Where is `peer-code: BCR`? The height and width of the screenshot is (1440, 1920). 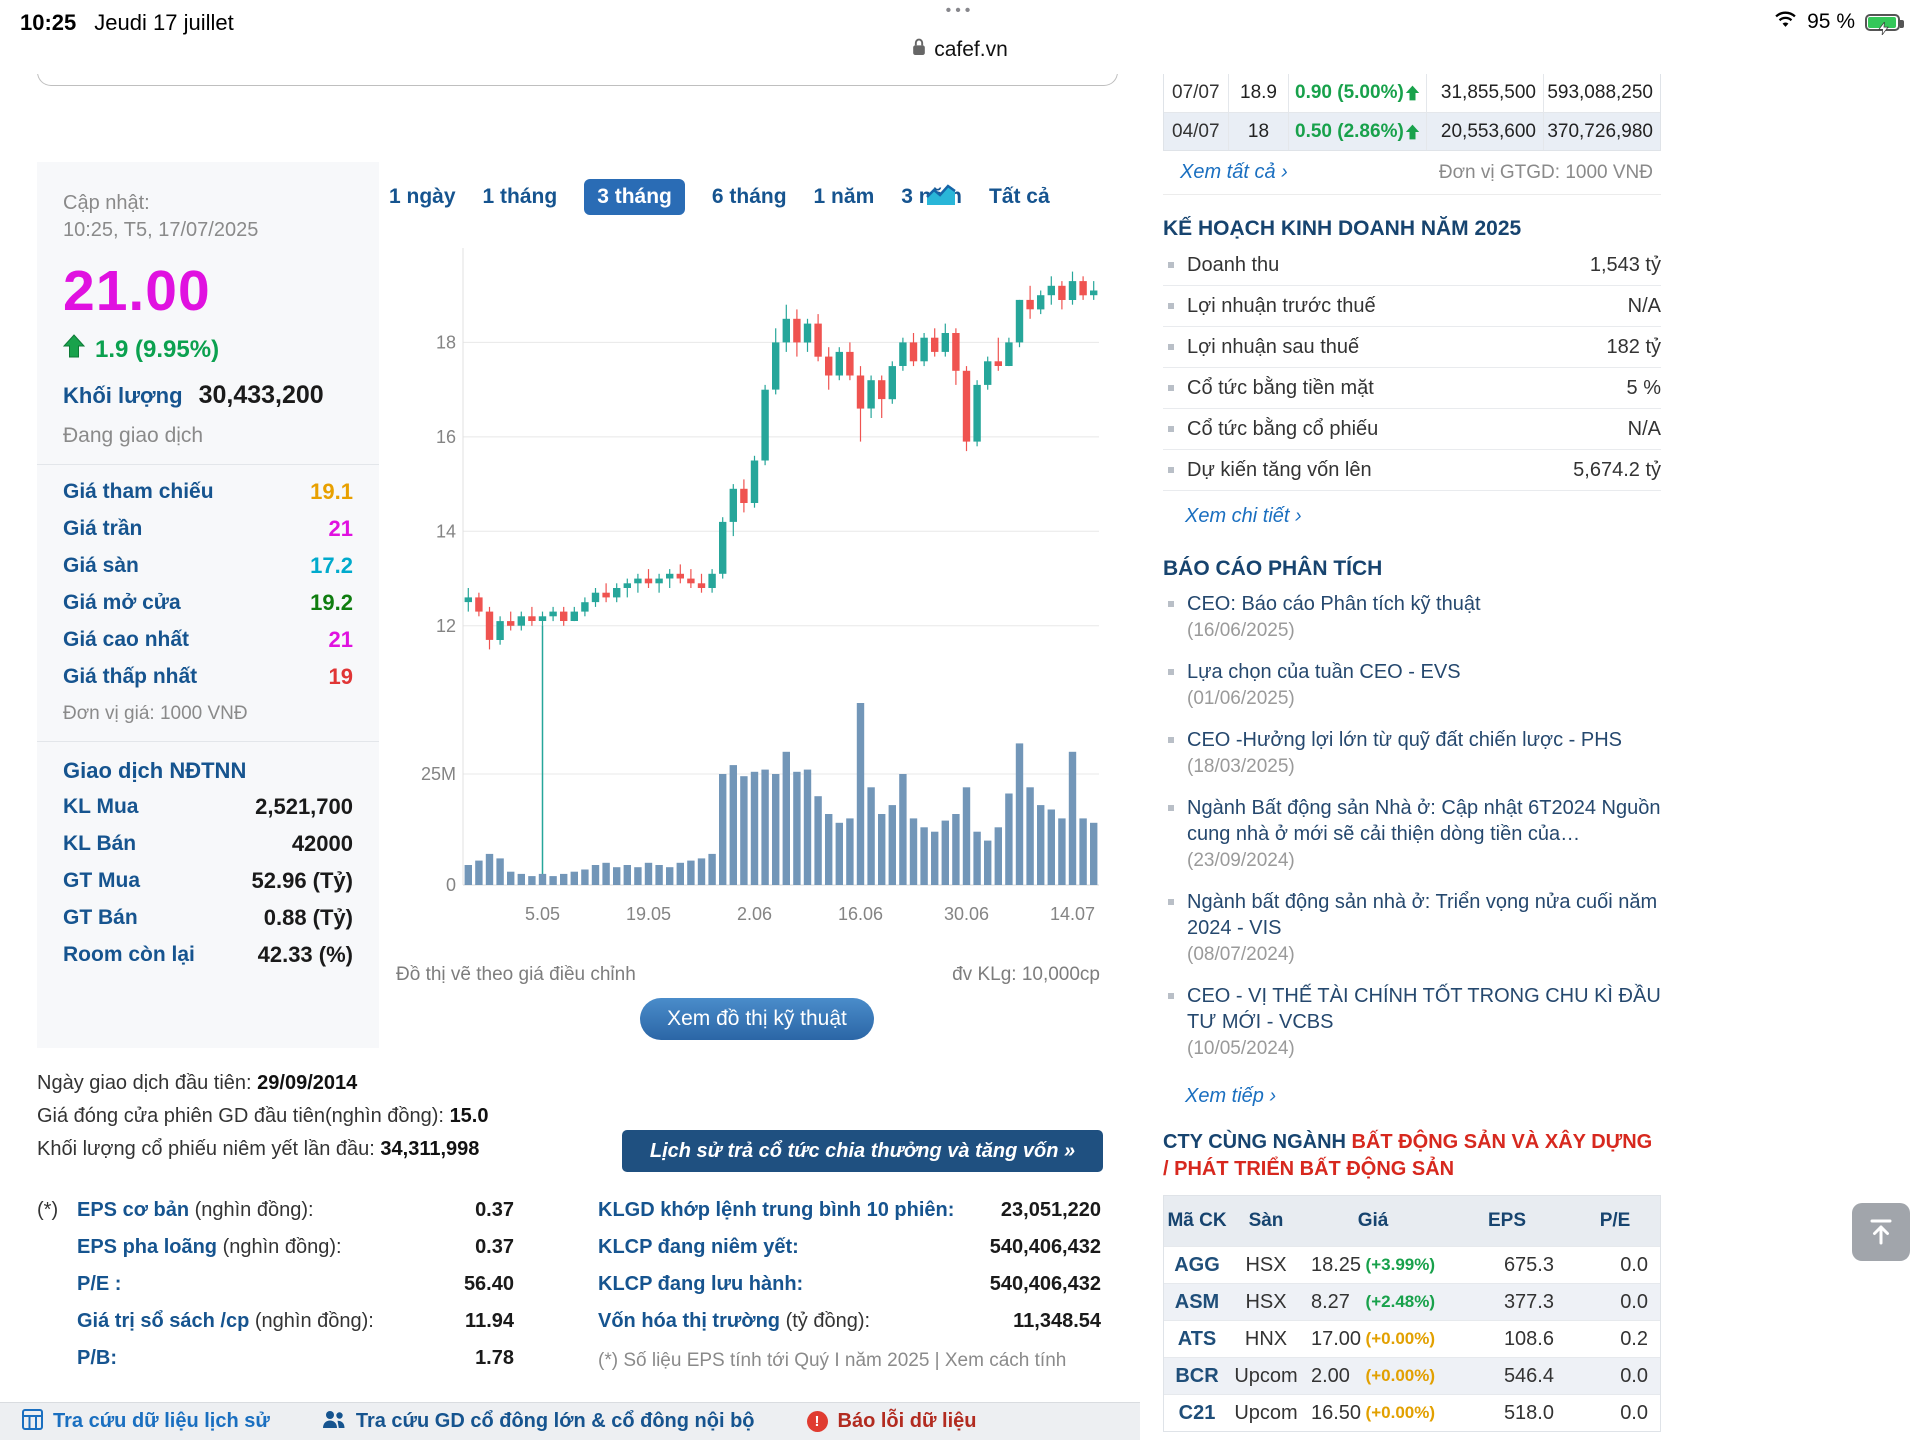
peer-code: BCR is located at coordinates (1197, 1375).